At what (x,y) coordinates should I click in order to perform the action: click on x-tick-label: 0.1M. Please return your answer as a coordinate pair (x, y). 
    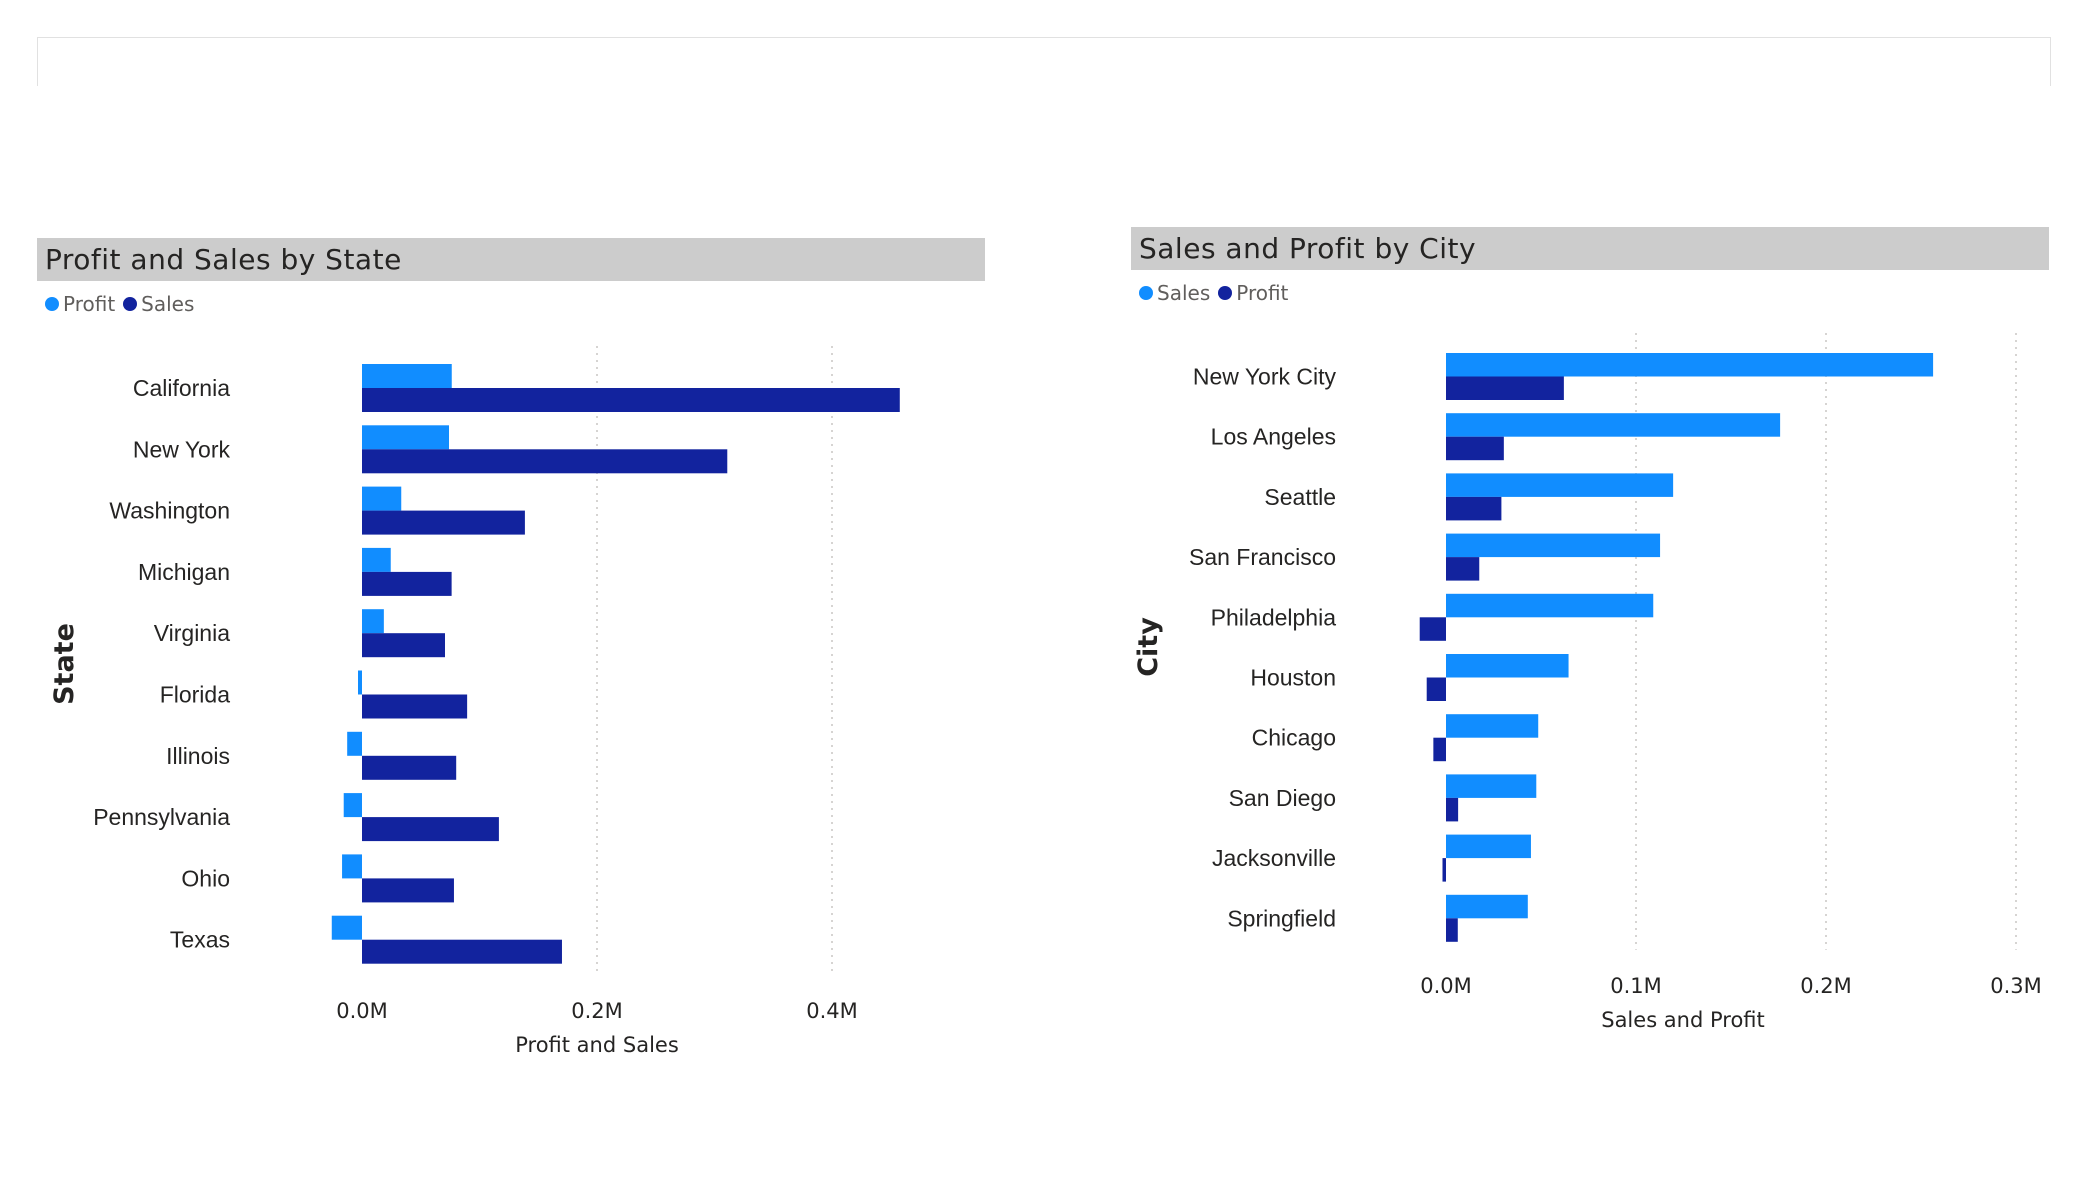
    Looking at the image, I should click on (1636, 986).